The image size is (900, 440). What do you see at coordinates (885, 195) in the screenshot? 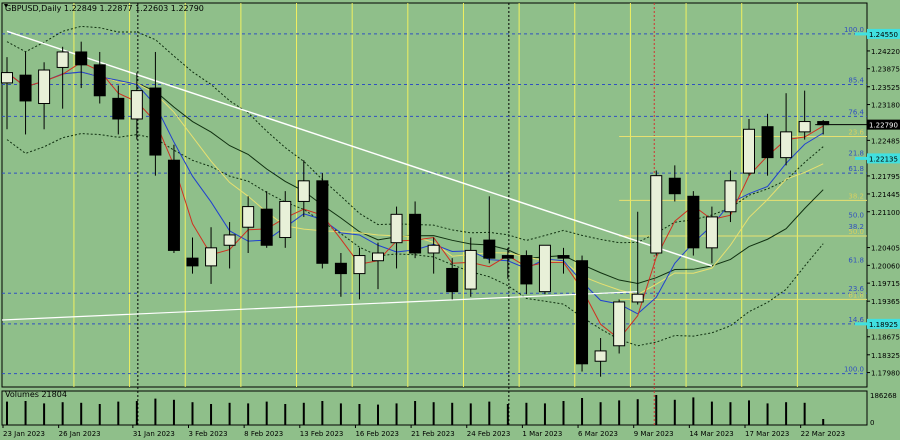
I see `price-tick-label: 1.21445` at bounding box center [885, 195].